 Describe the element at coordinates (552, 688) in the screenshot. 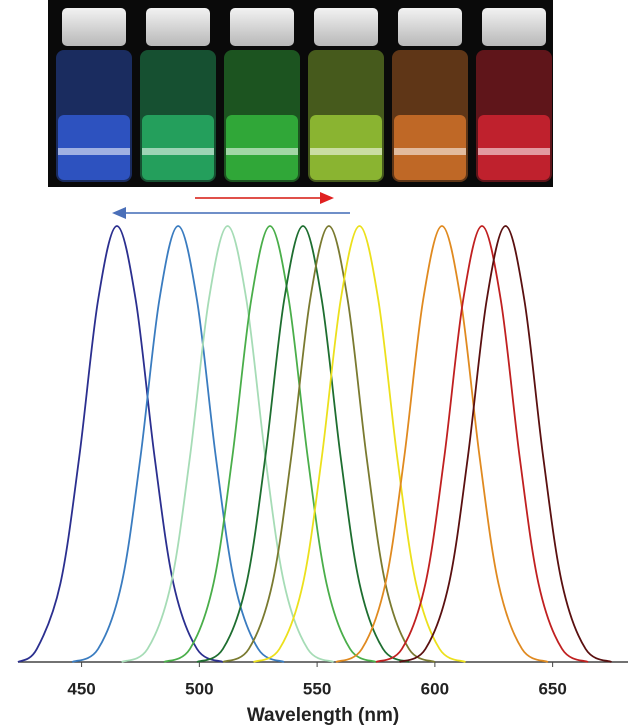

I see `x-tick-label: 650` at that location.